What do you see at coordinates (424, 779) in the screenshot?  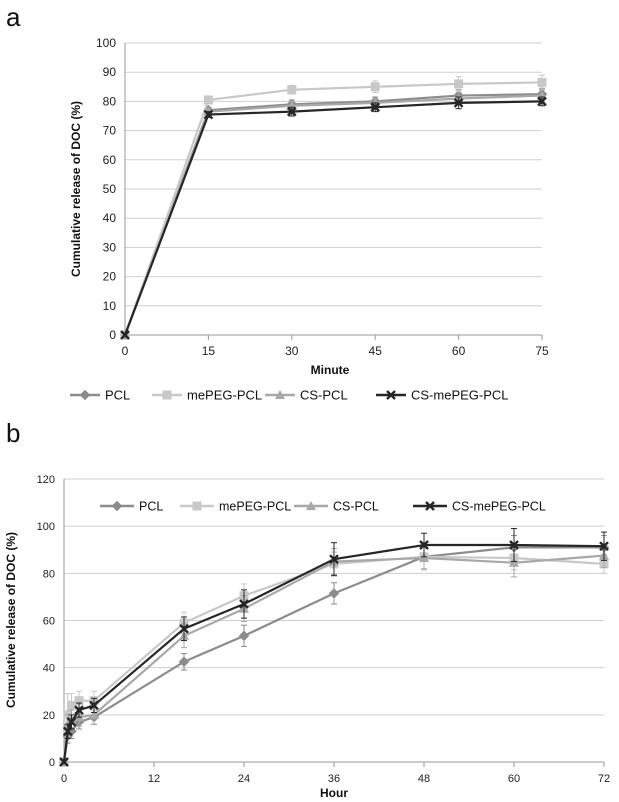 I see `panel-b-x-tick-label: 48` at bounding box center [424, 779].